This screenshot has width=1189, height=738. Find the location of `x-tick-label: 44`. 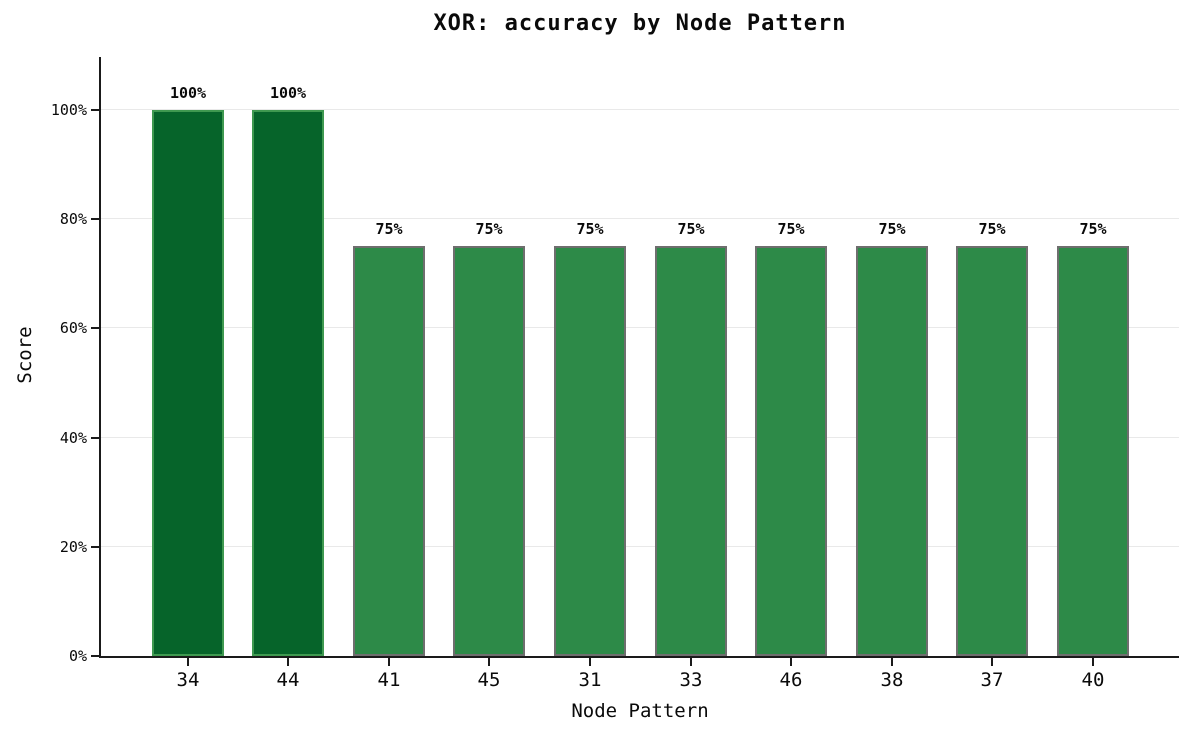

x-tick-label: 44 is located at coordinates (288, 680).